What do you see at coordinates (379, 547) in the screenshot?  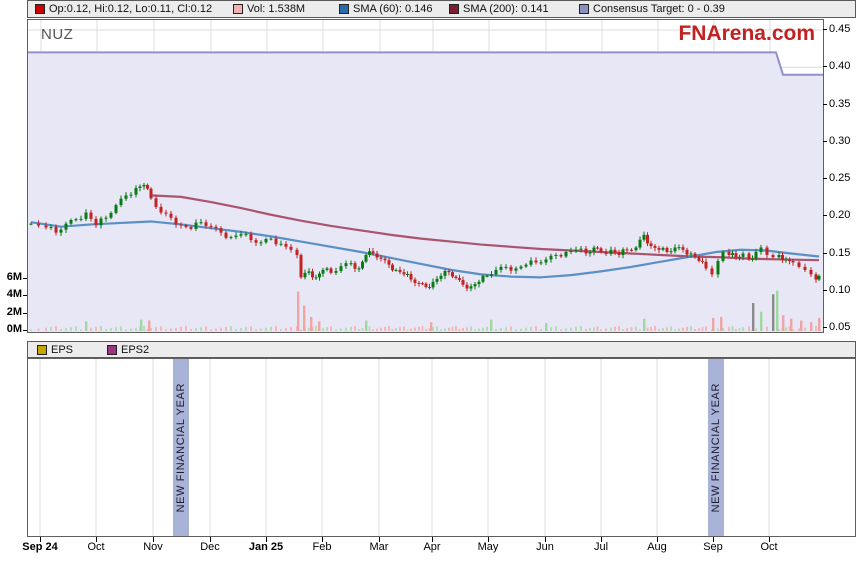 I see `date-tick-label: Mar` at bounding box center [379, 547].